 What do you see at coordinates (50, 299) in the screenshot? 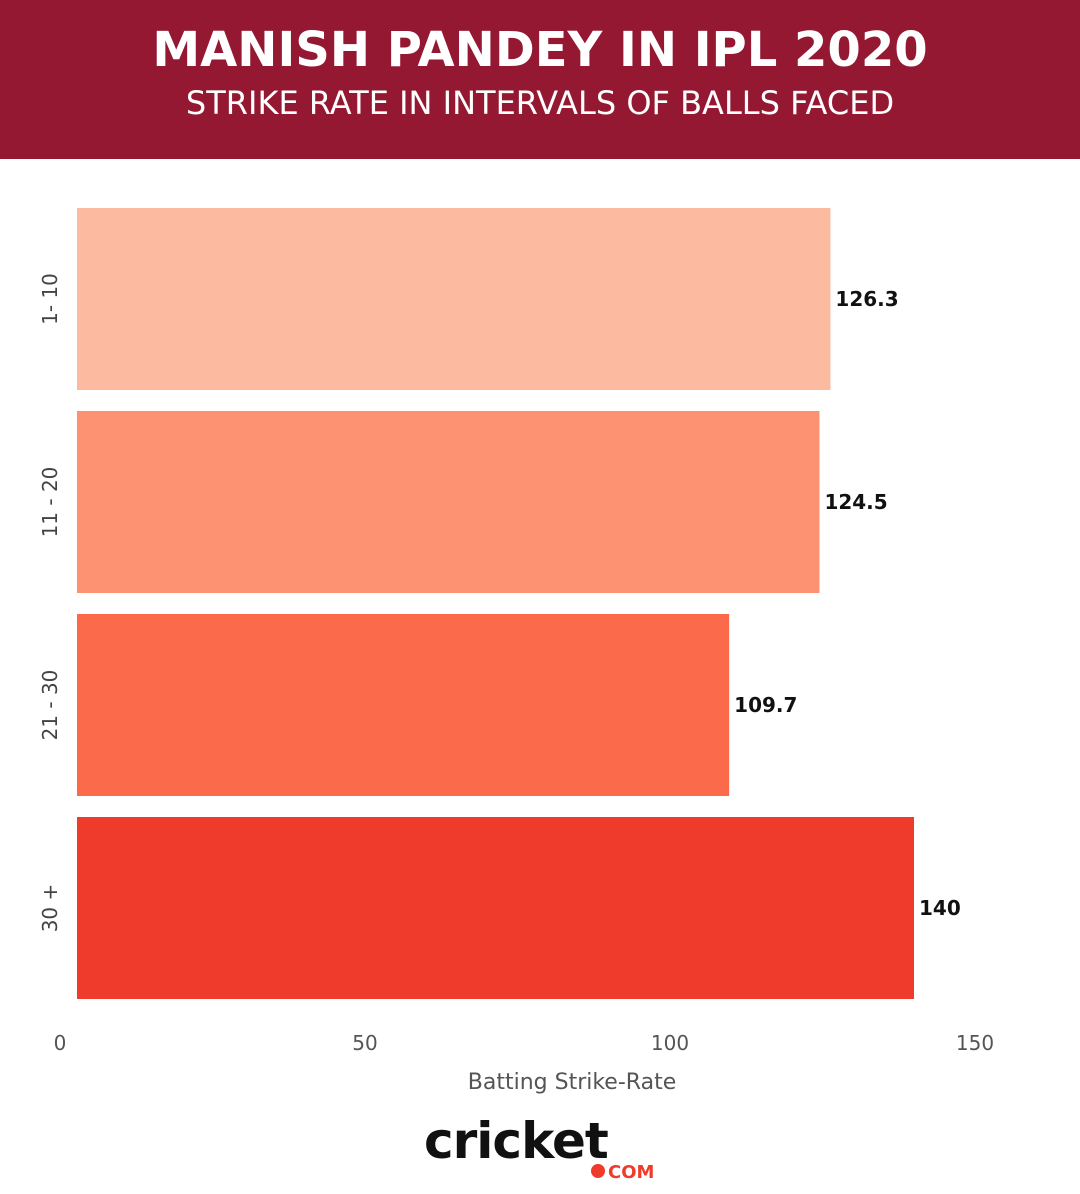
I see `y-category-label-0: 1- 10` at bounding box center [50, 299].